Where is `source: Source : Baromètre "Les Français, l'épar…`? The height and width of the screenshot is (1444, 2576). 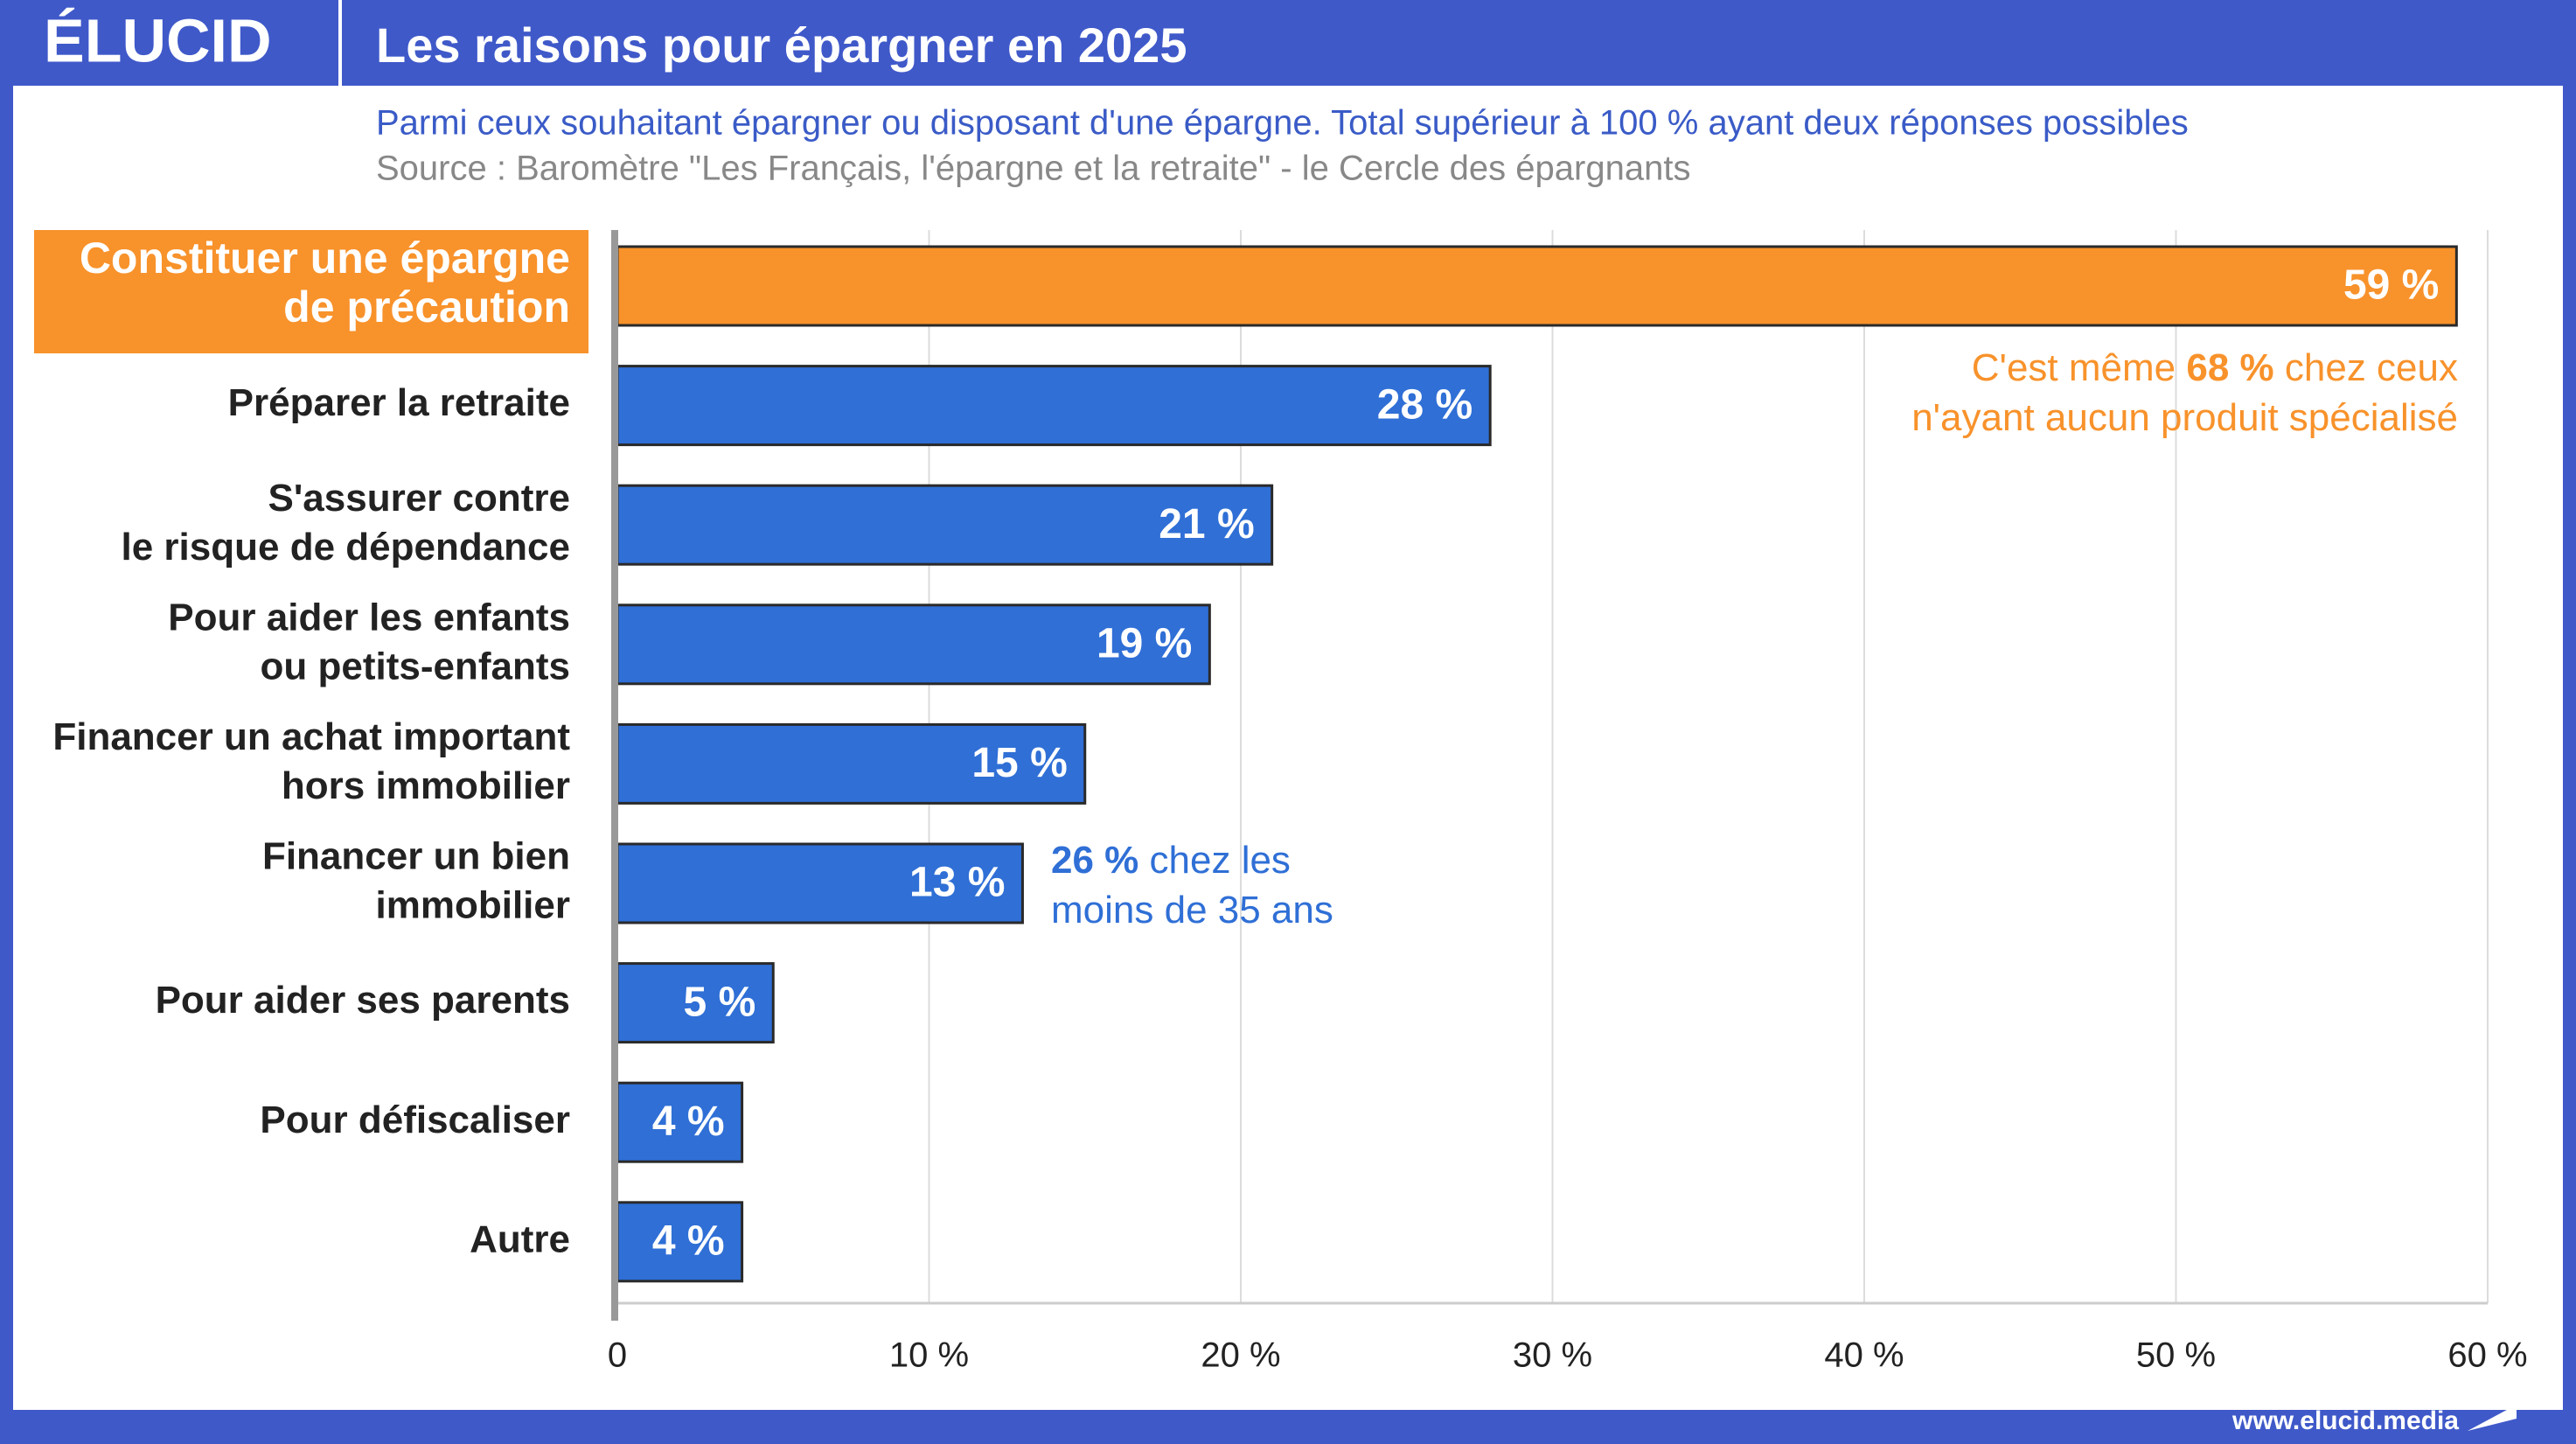
source: Source : Baromètre "Les Français, l'épar… is located at coordinates (1033, 169).